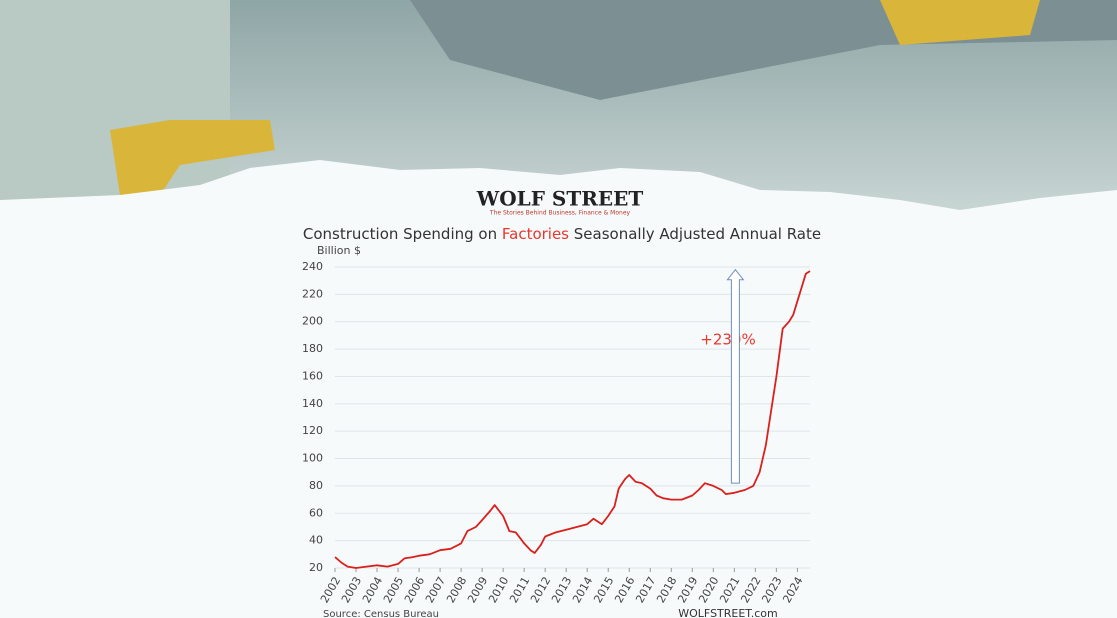 The height and width of the screenshot is (618, 1117). What do you see at coordinates (316, 540) in the screenshot?
I see `y-tick-label: 40` at bounding box center [316, 540].